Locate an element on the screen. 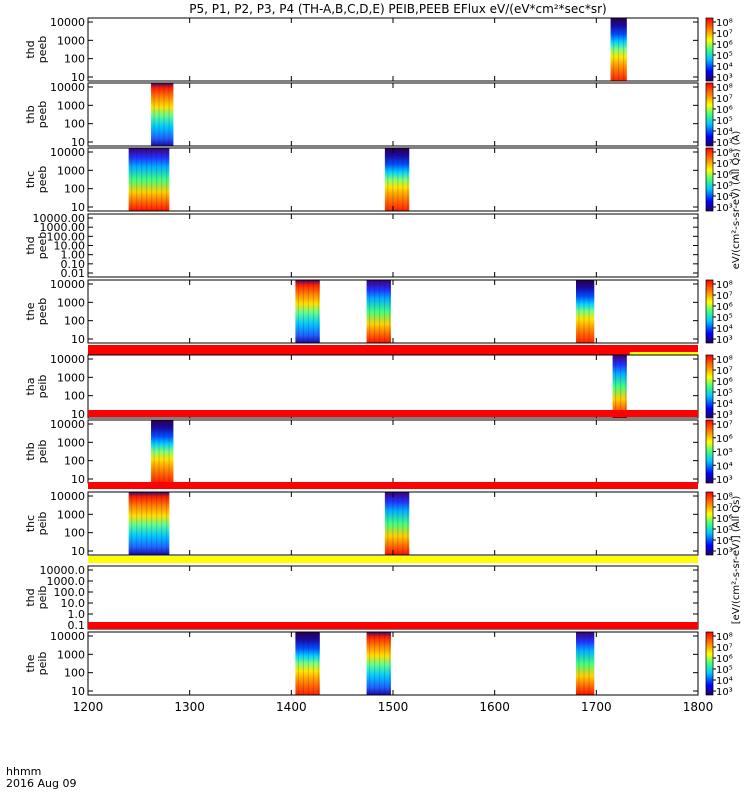 The height and width of the screenshot is (800, 750). panel-probe-label: the is located at coordinates (30, 311).